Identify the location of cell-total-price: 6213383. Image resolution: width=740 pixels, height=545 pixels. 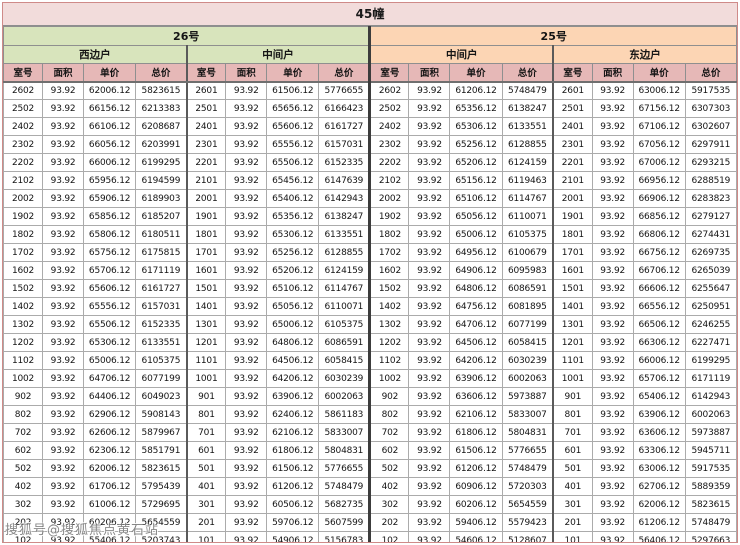
(161, 108).